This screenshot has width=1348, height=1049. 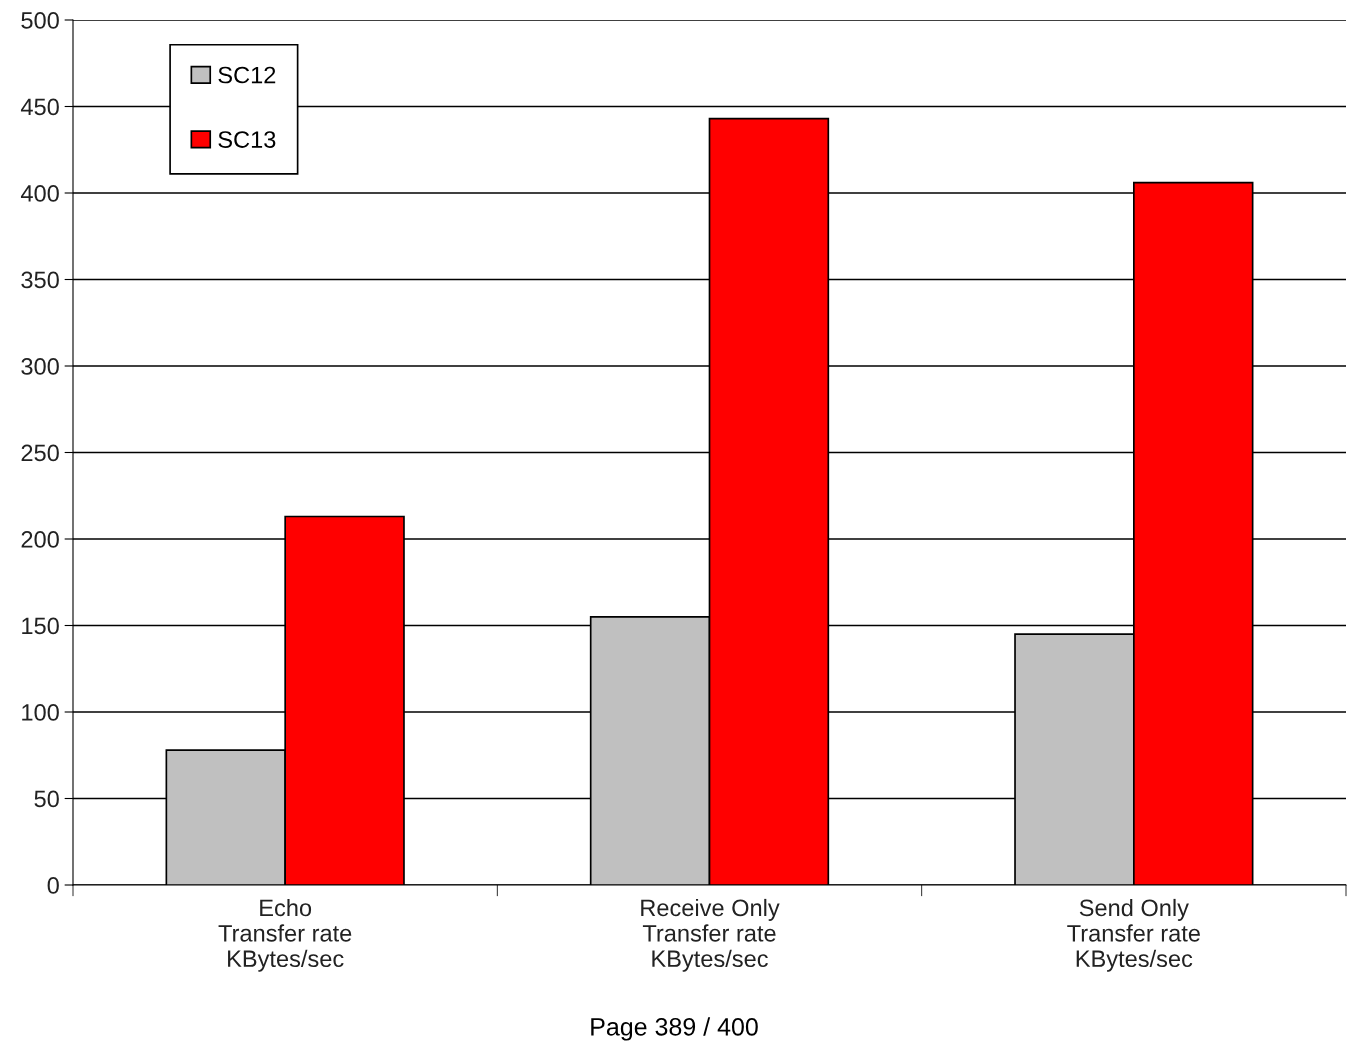 I want to click on y-tick-label: 200, so click(x=40, y=539).